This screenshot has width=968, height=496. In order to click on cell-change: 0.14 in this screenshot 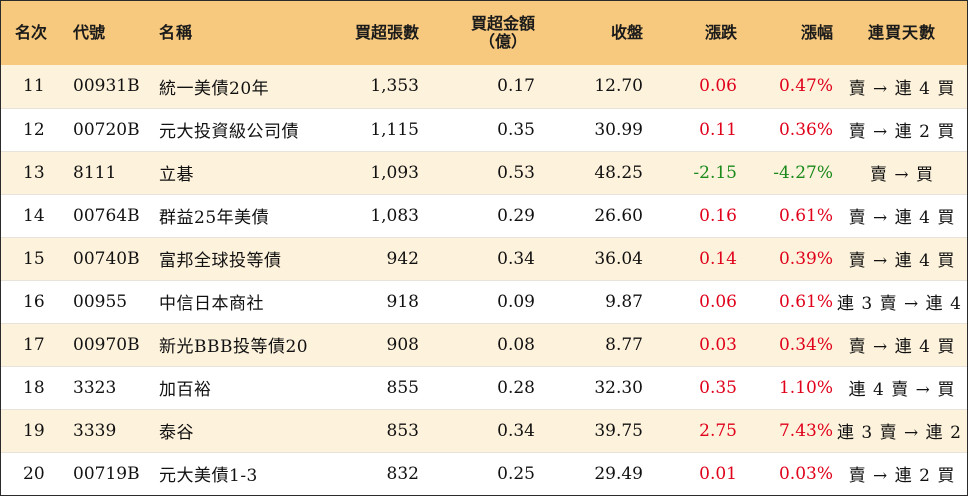, I will do `click(693, 258)`.